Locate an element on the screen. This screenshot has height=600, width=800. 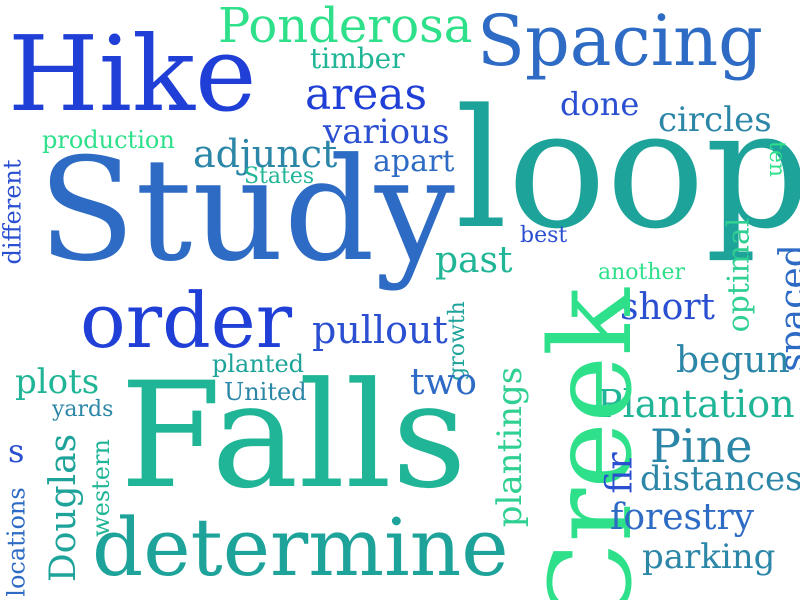
word-production: production is located at coordinates (108, 140).